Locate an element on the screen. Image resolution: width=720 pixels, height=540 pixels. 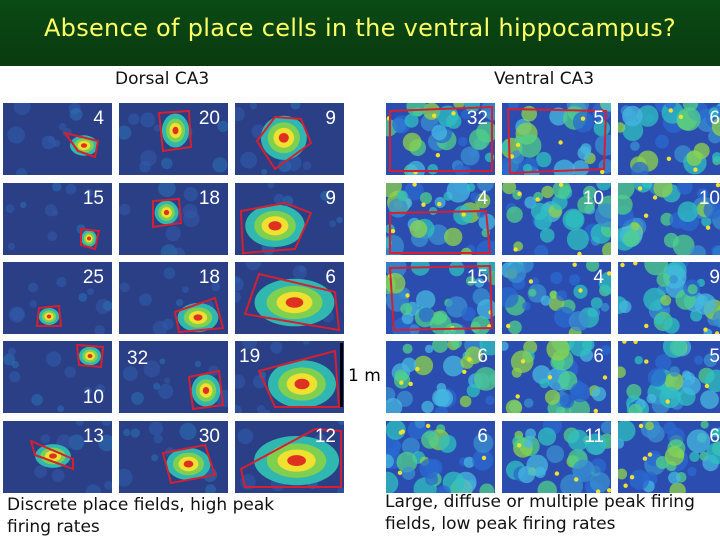
ventral-firing-map: 32 is located at coordinates (440, 139).